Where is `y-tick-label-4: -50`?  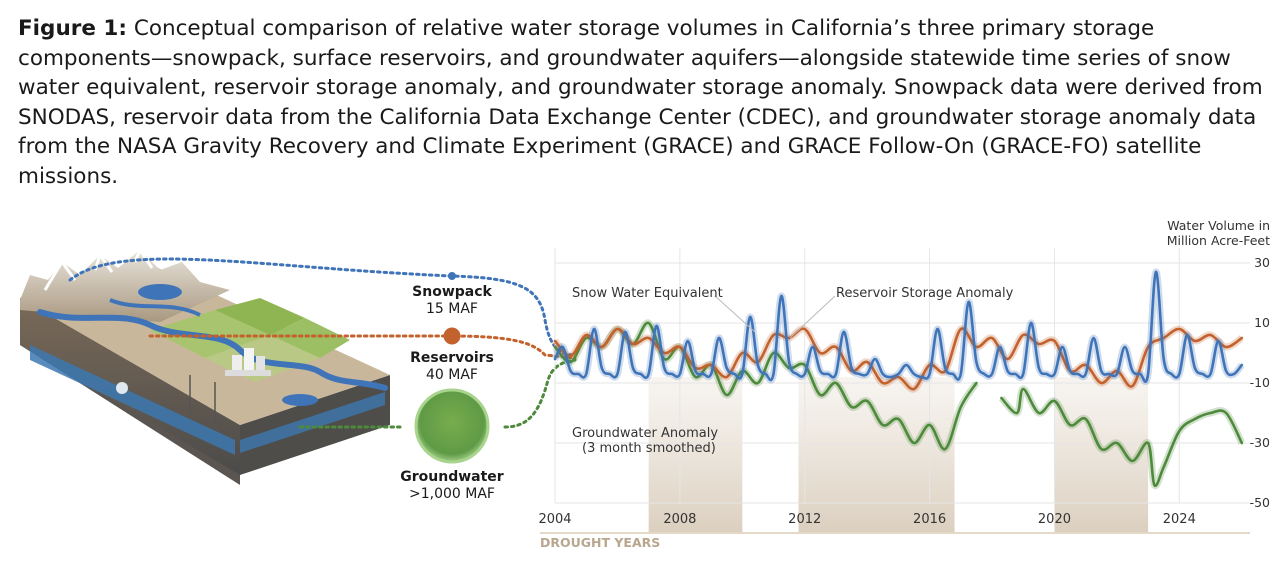
y-tick-label-4: -50 is located at coordinates (1260, 502).